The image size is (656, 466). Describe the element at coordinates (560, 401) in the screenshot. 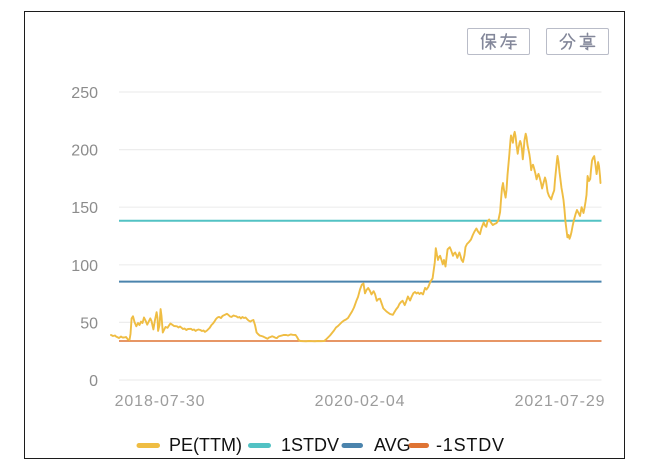

I see `svg-text: 2021-07-29` at that location.